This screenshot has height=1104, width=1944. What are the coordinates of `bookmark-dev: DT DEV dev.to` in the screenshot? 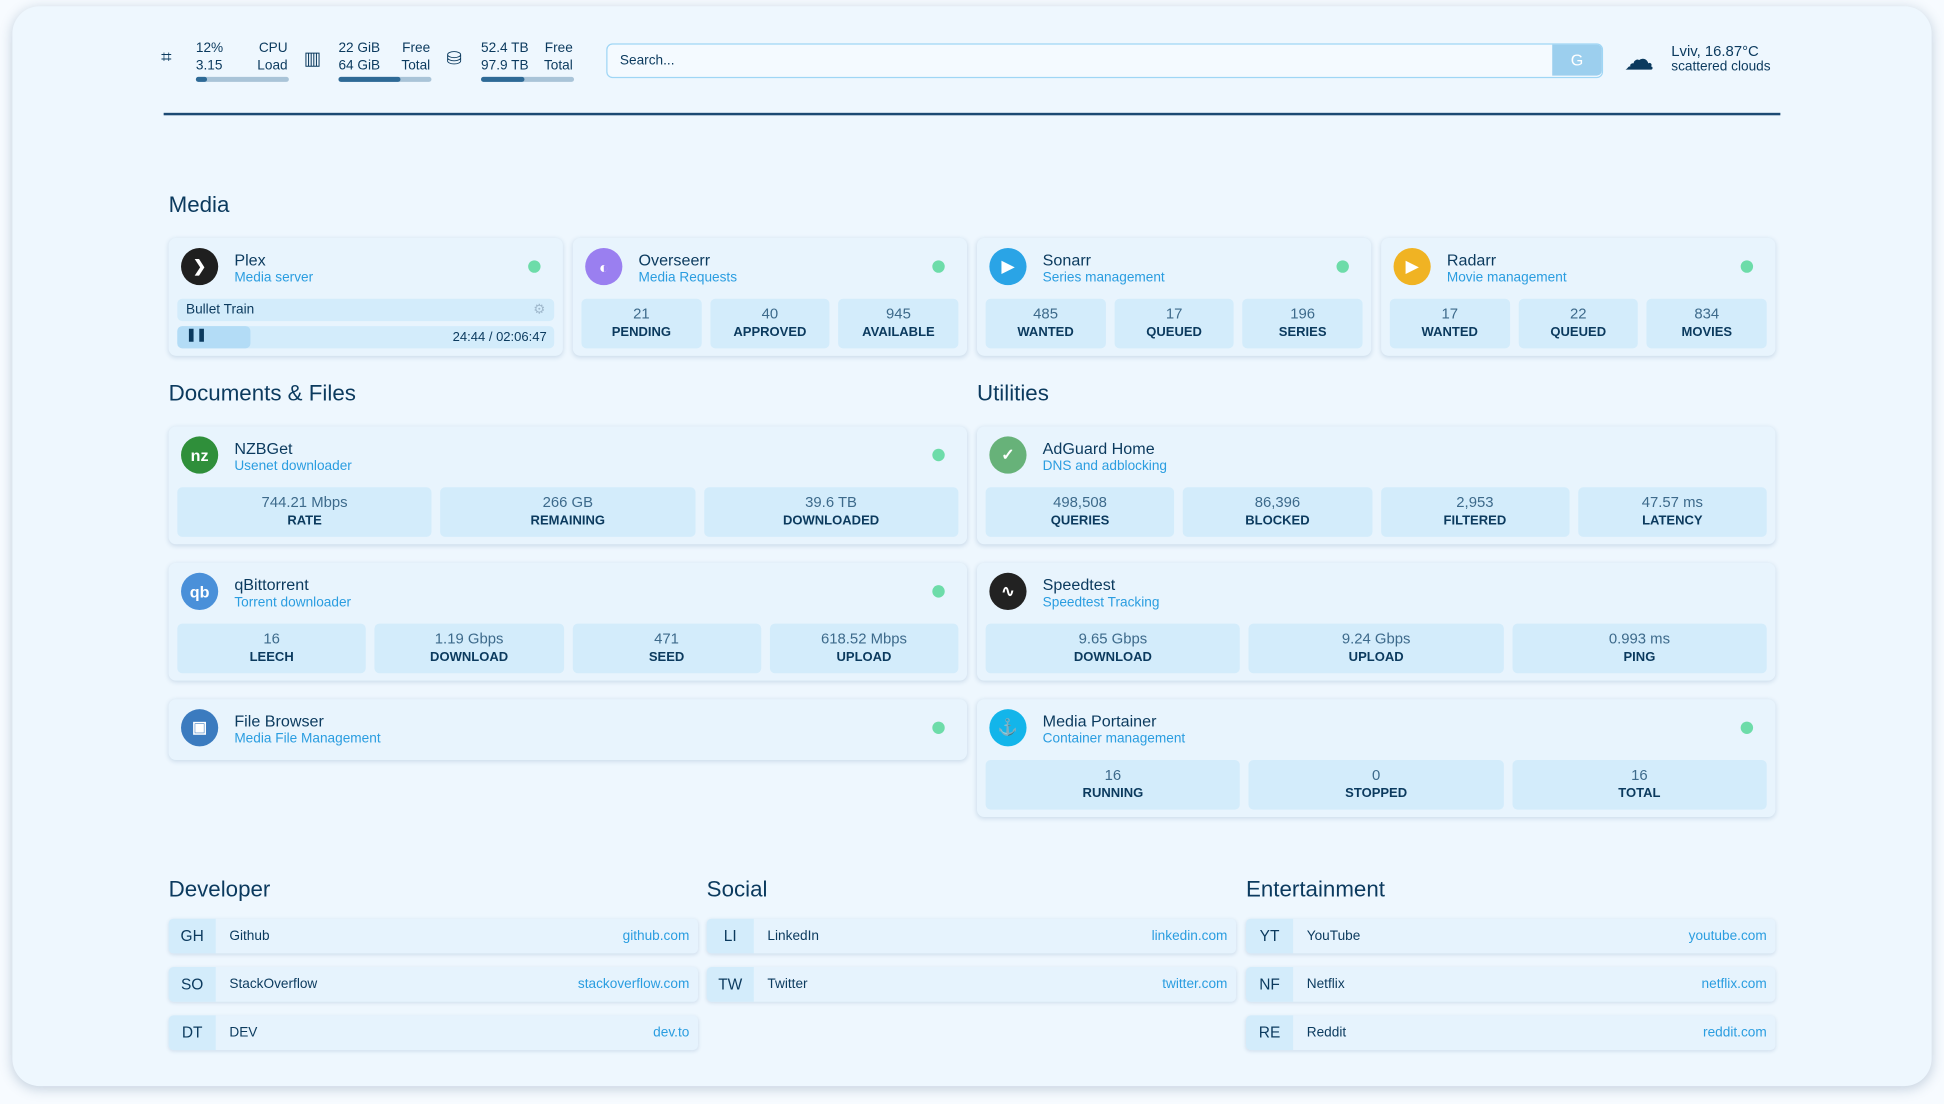 It's located at (433, 1033).